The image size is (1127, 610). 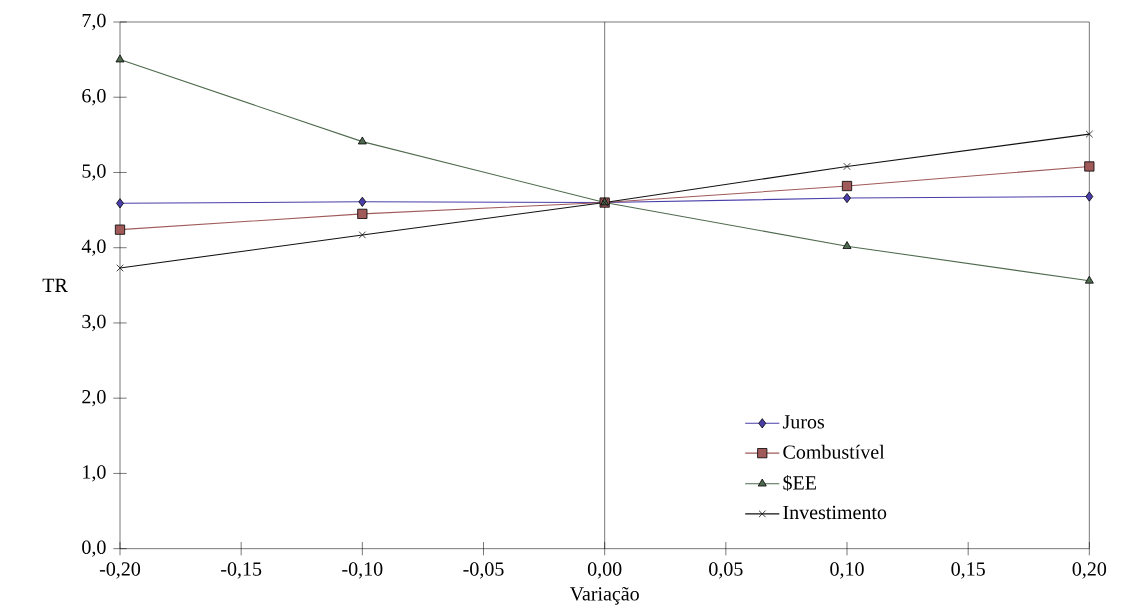 What do you see at coordinates (94, 172) in the screenshot?
I see `y-tick-label: 5,0` at bounding box center [94, 172].